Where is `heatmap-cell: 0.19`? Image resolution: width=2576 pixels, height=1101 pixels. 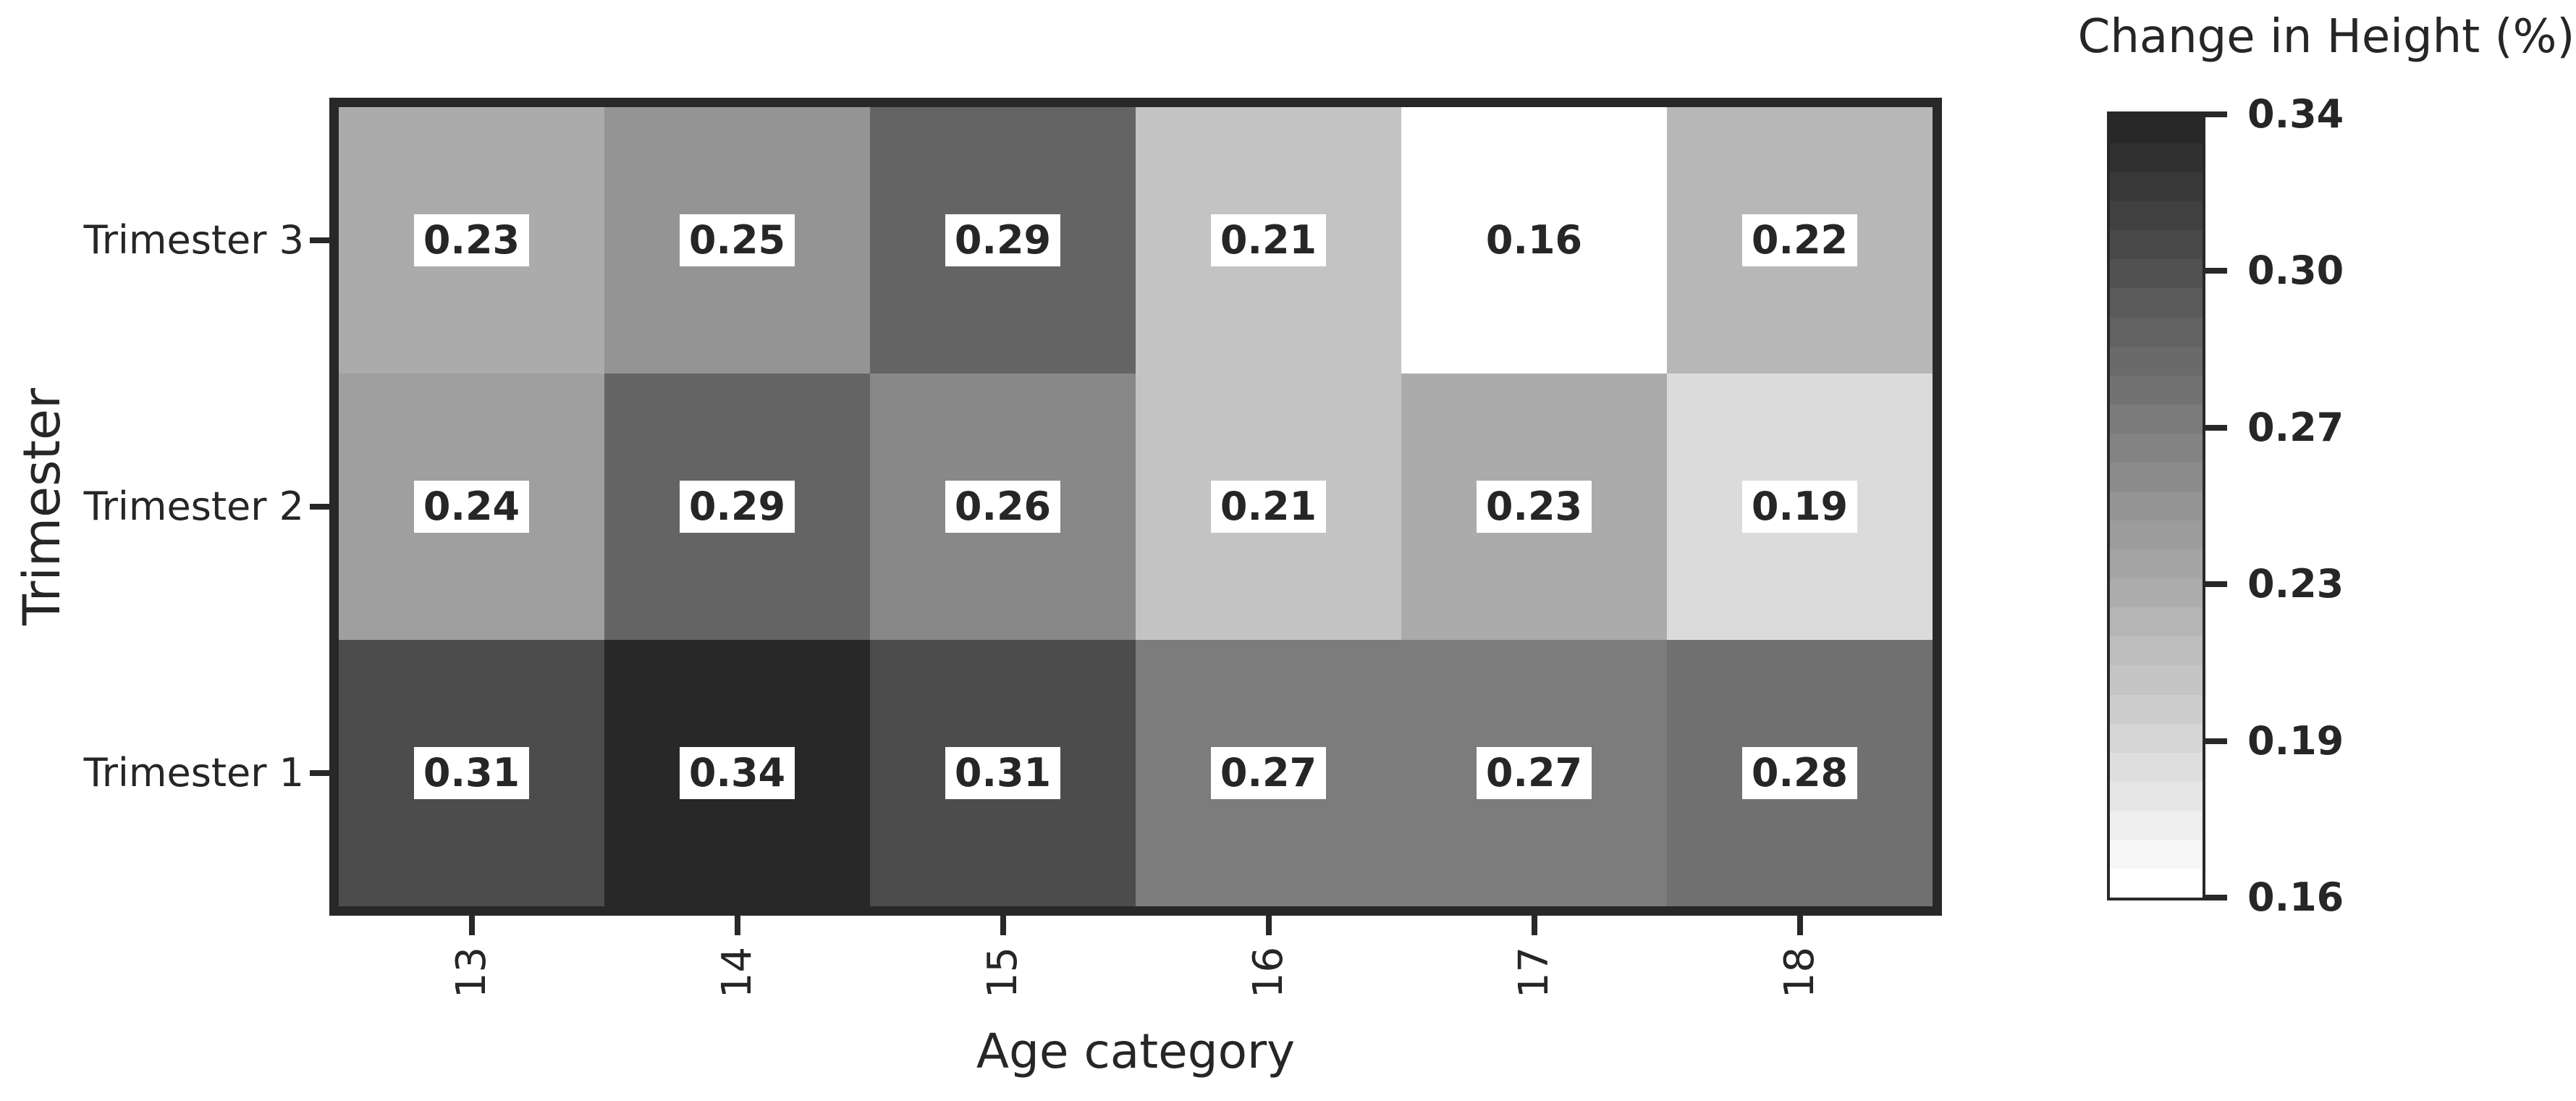 heatmap-cell: 0.19 is located at coordinates (1800, 507).